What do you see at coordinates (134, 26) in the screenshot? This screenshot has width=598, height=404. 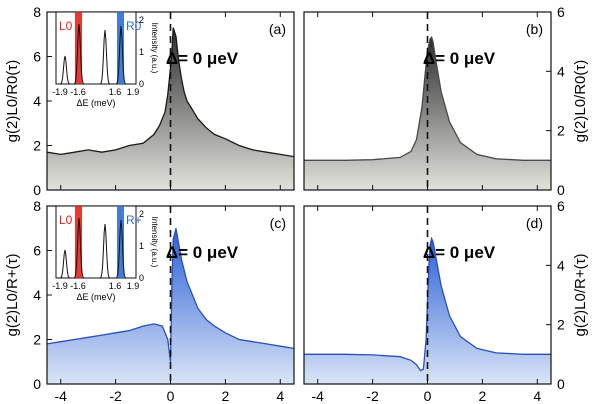 I see `inset-label-right: R0` at bounding box center [134, 26].